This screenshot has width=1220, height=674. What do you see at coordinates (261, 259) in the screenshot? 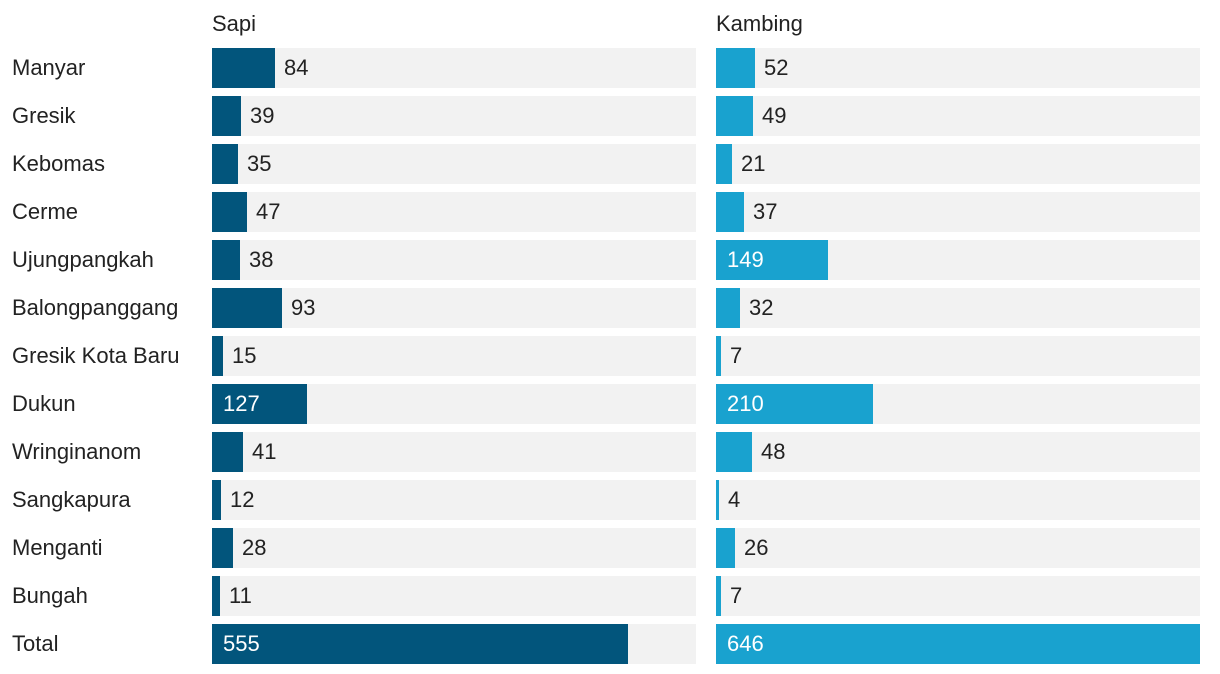
I see `data-label: 38` at bounding box center [261, 259].